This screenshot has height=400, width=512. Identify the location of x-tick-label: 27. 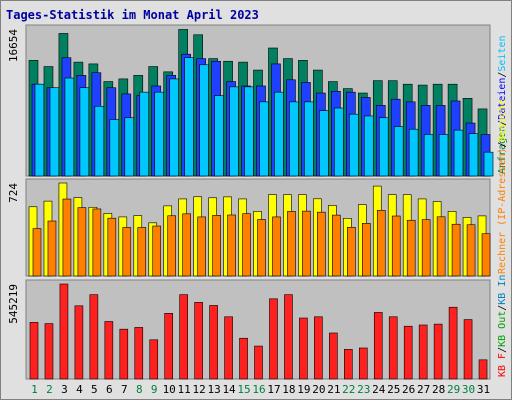
(423, 389).